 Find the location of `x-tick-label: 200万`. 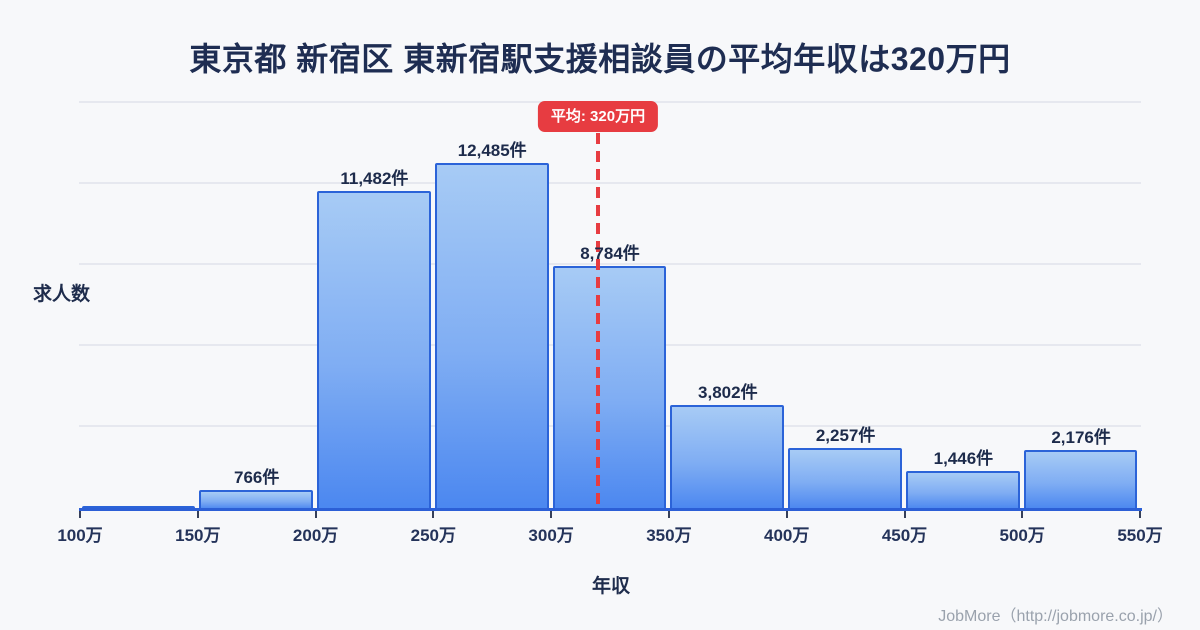

x-tick-label: 200万 is located at coordinates (315, 535).